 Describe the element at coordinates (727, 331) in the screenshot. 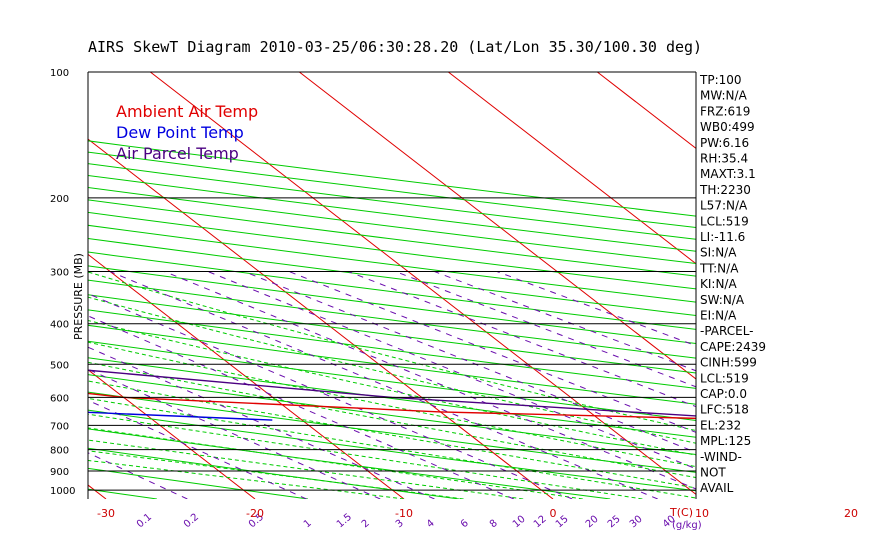

I see `stat-item: -PARCEL-` at that location.